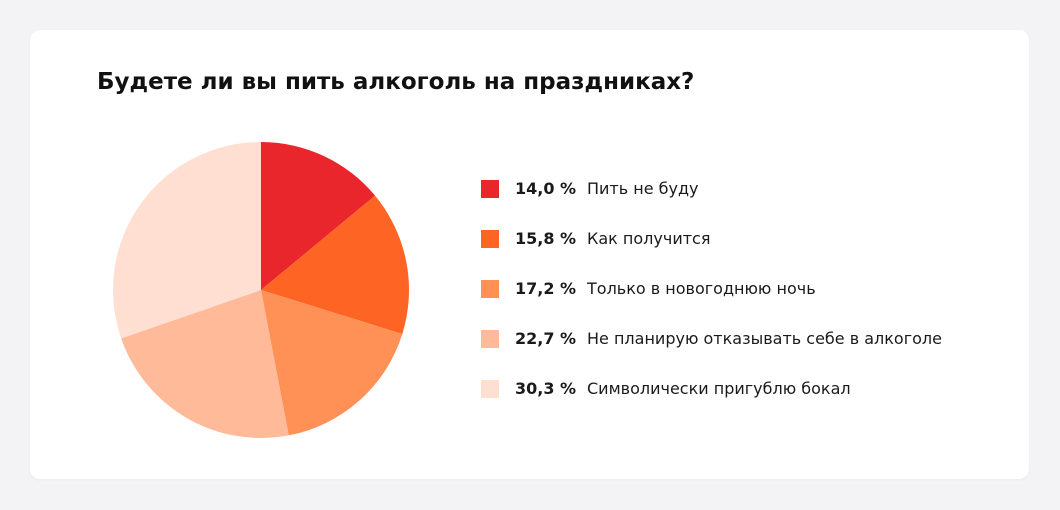 Image resolution: width=1060 pixels, height=510 pixels. What do you see at coordinates (764, 338) in the screenshot?
I see `legend-label: Не планирую отказывать себе в алкоголе` at bounding box center [764, 338].